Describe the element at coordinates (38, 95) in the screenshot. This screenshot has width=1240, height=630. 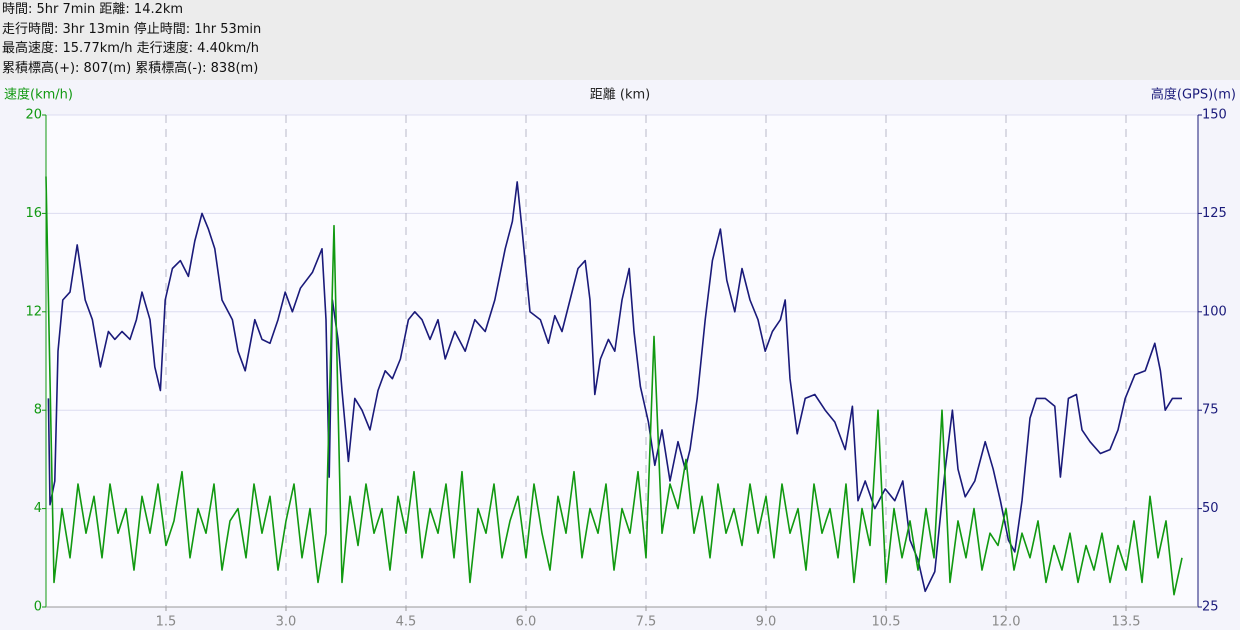
I see `y-axis-label: 速度(km/h)` at that location.